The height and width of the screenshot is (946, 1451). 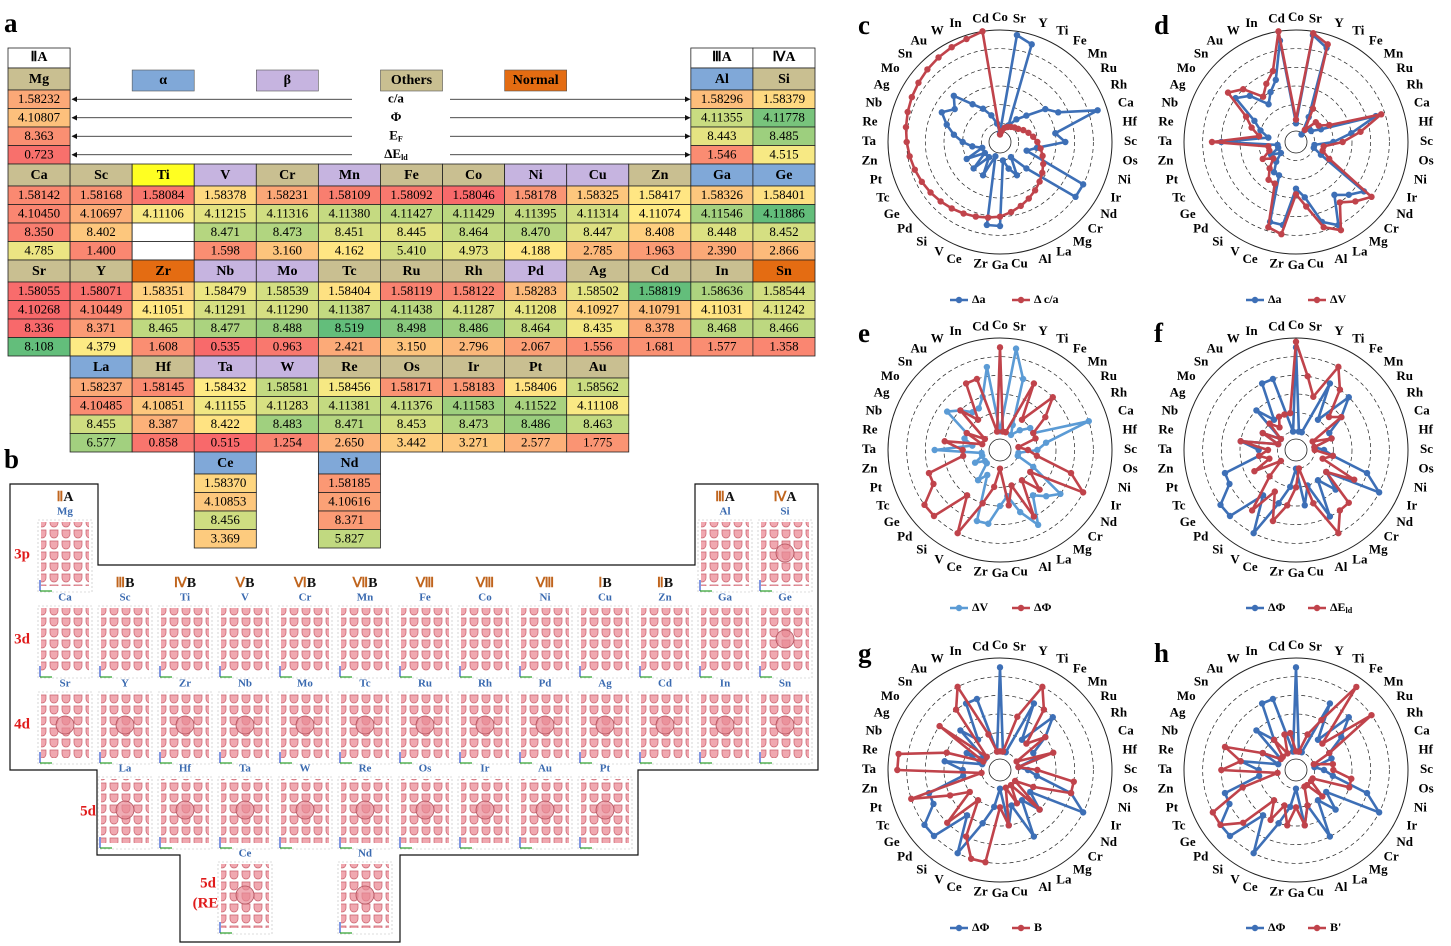 I want to click on category-label: Si, so click(x=1217, y=548).